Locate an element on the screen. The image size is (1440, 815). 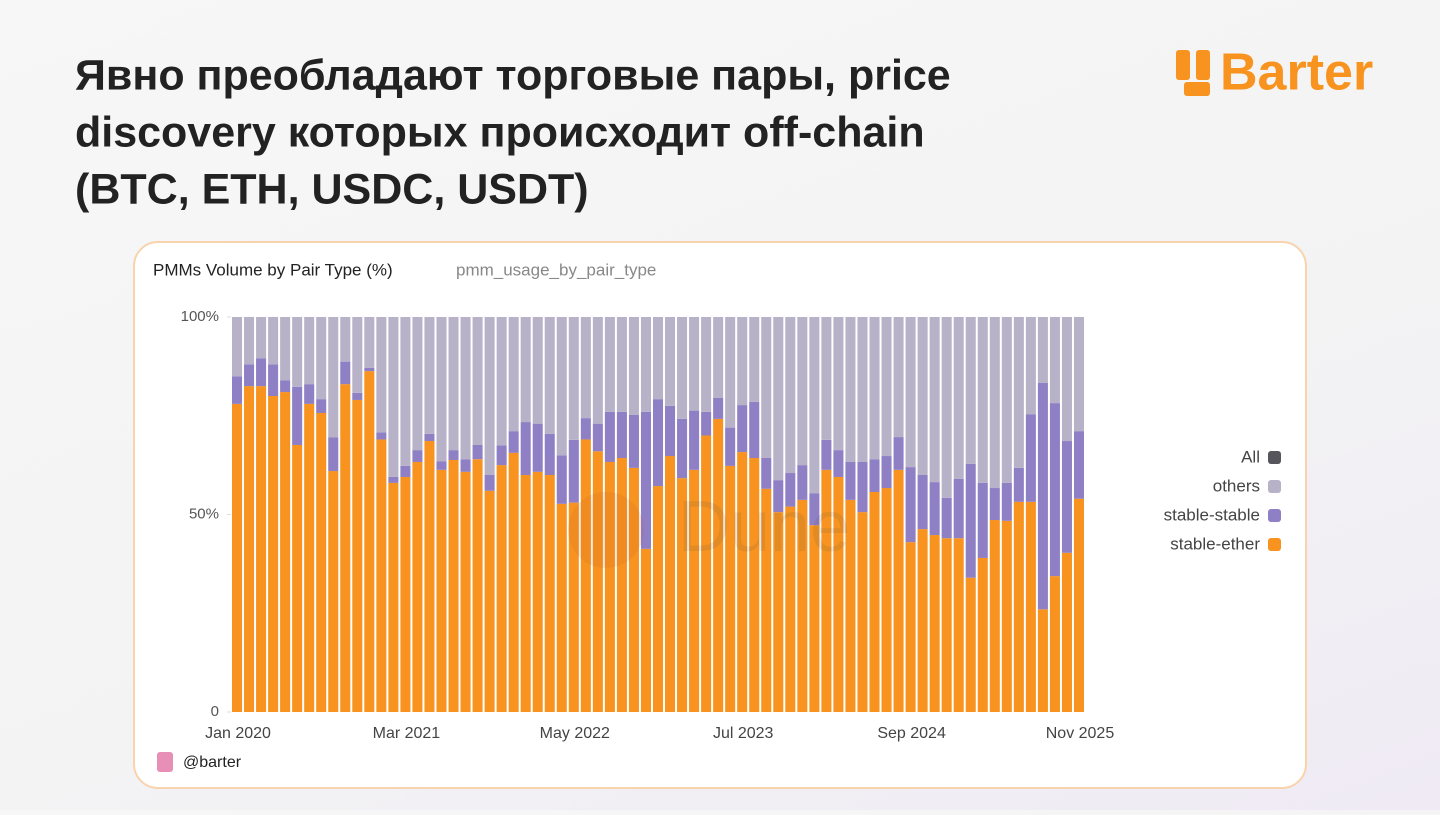
y-tick-label: 100% is located at coordinates (200, 316).